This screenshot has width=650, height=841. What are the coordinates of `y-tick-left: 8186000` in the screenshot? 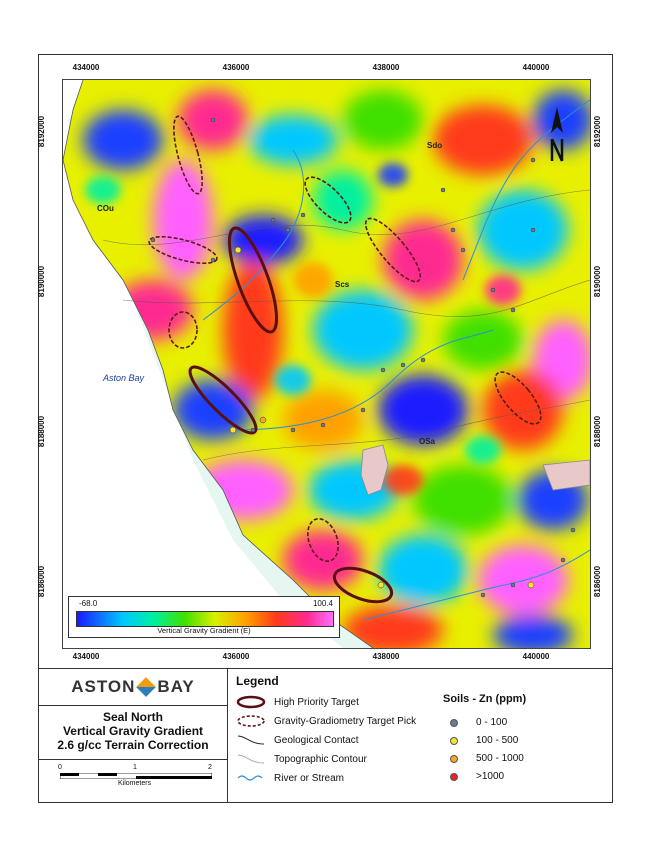 It's located at (42, 581).